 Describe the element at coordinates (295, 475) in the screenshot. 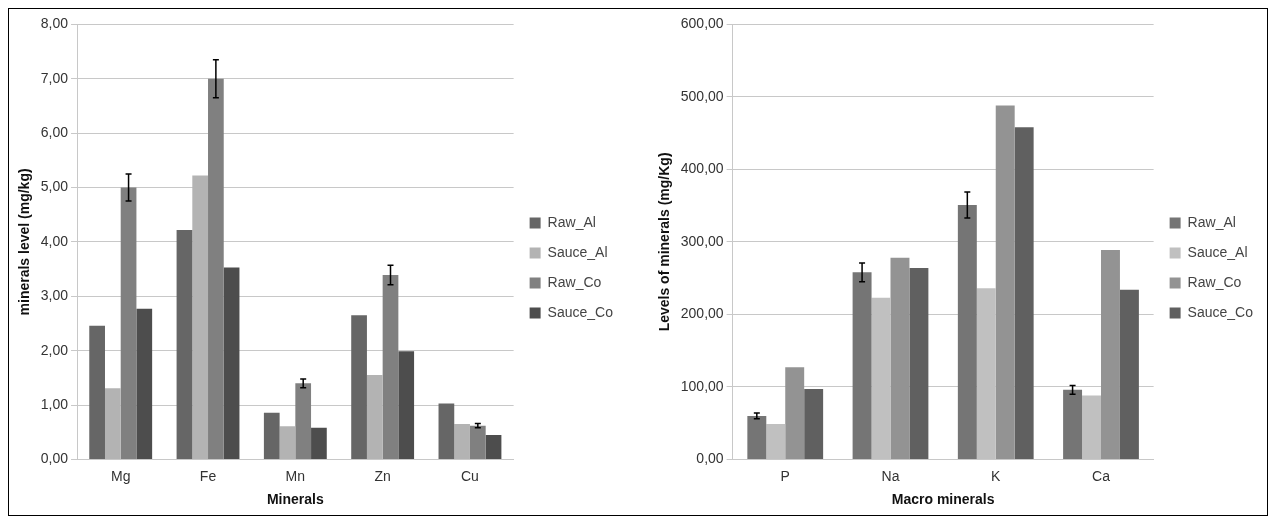

I see `x-tick-label: Mn` at that location.